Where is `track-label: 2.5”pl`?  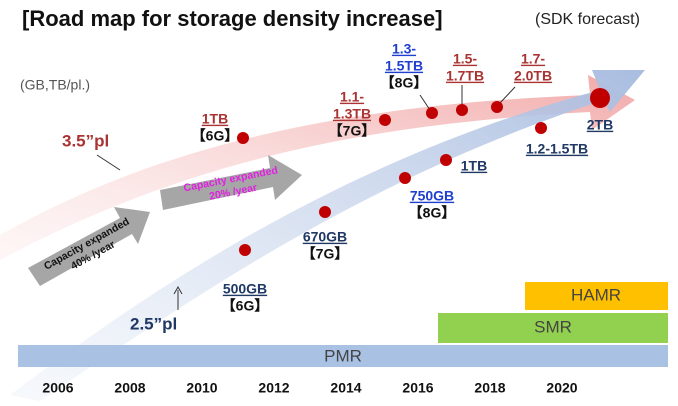
track-label: 2.5”pl is located at coordinates (153, 323).